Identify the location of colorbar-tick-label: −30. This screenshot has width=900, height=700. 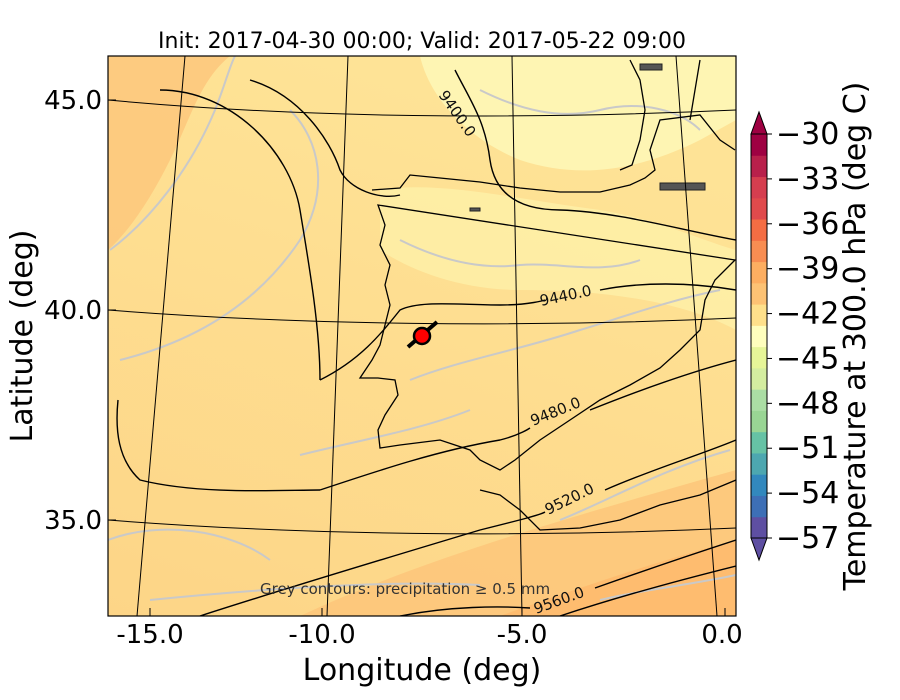
(807, 134).